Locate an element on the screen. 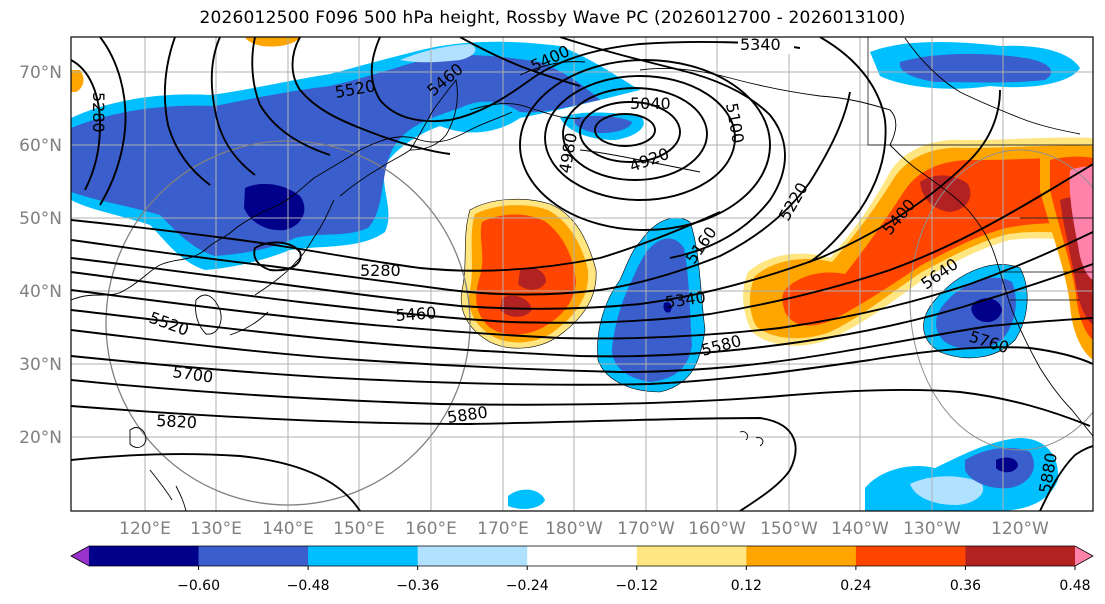 This screenshot has width=1105, height=604. lon-label: 130°W is located at coordinates (932, 529).